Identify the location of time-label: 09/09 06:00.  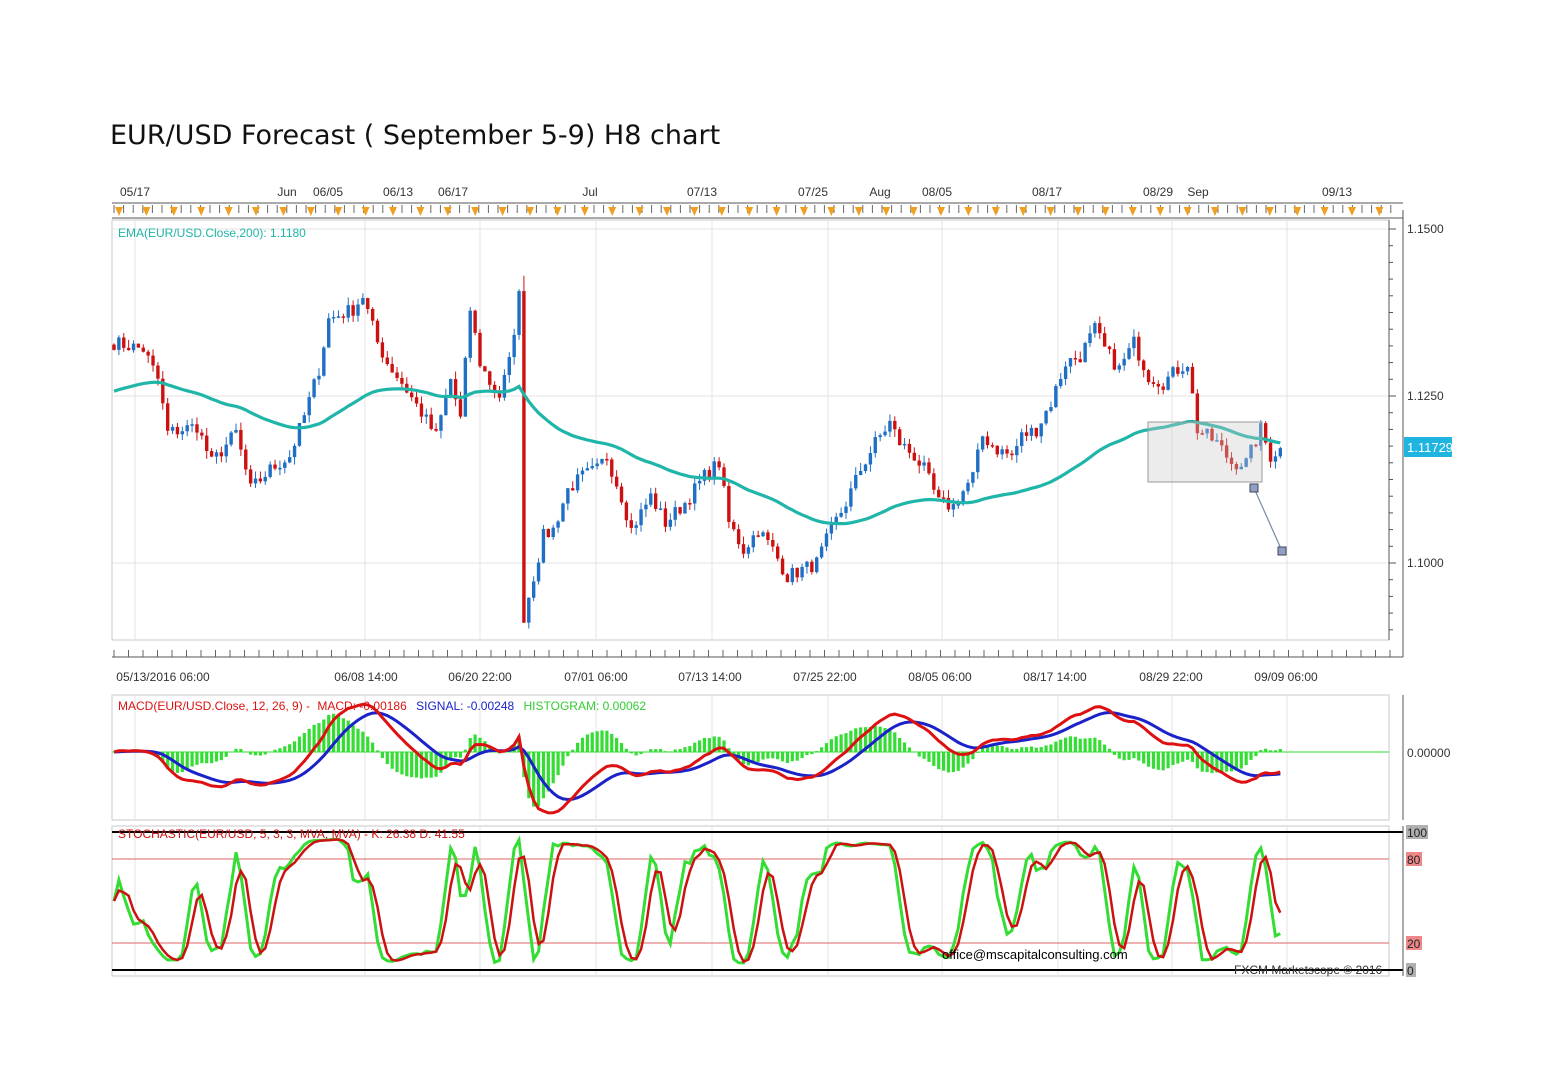
(1286, 677).